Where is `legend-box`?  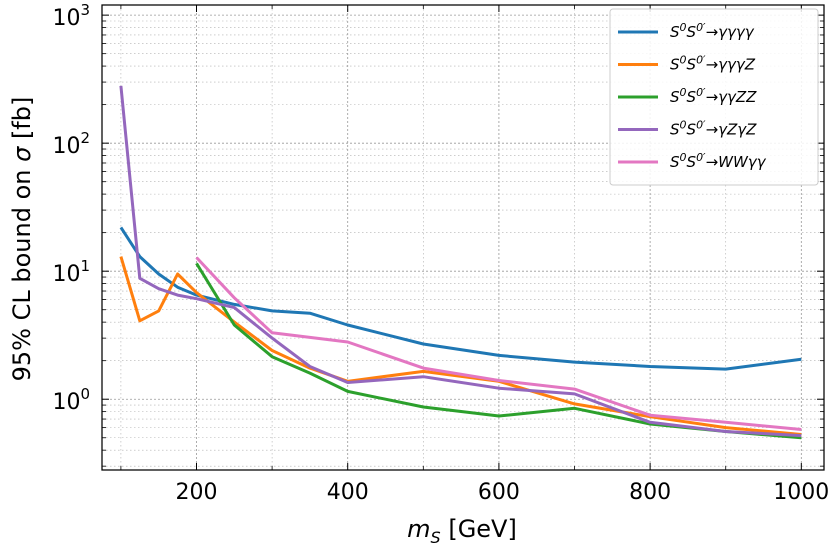 legend-box is located at coordinates (714, 97).